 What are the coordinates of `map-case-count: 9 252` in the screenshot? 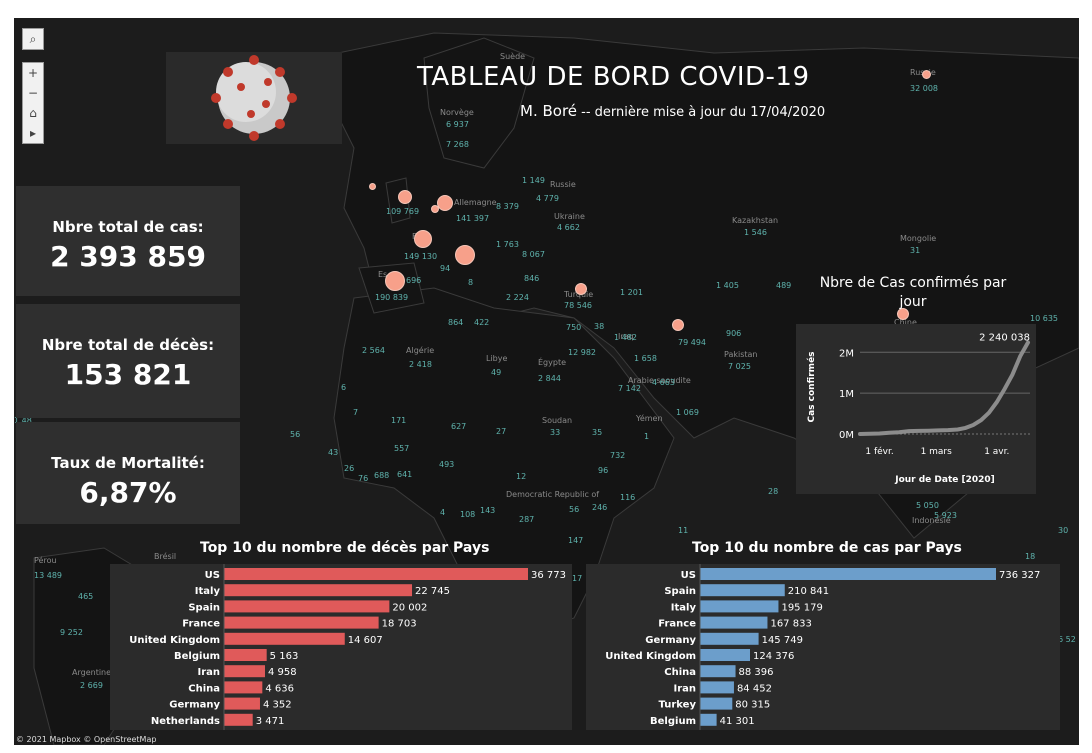 It's located at (71, 632).